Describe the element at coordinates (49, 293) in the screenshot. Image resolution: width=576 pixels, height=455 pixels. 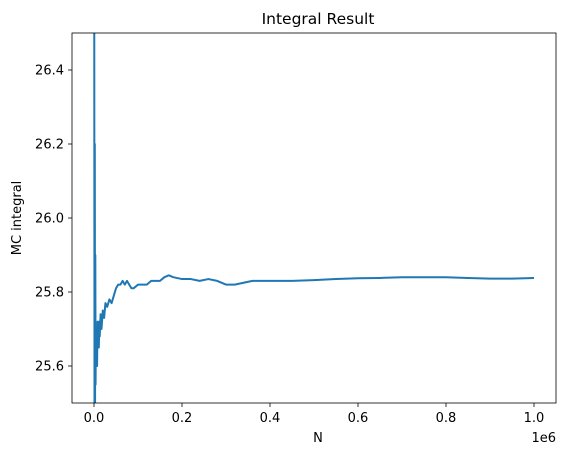
I see `y-tick-label: 25.8` at that location.